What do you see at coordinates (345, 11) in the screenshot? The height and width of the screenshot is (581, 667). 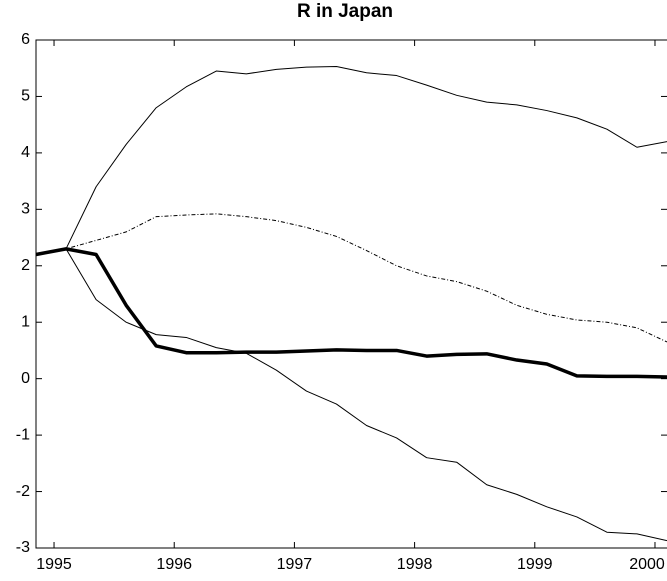 I see `chart-title: R in Japan` at bounding box center [345, 11].